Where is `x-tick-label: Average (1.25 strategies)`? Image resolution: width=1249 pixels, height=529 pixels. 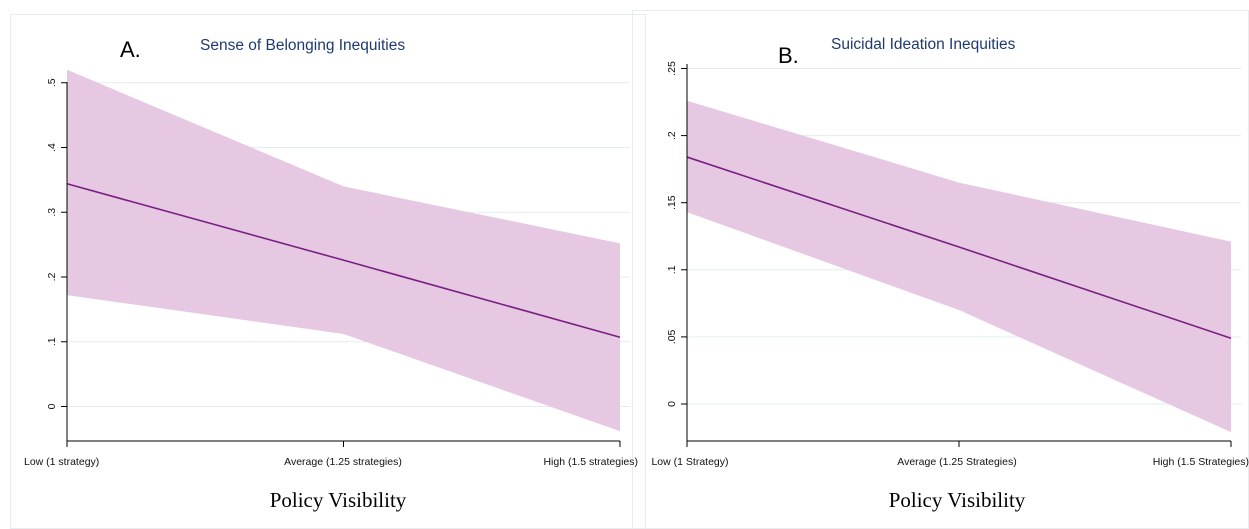 x-tick-label: Average (1.25 strategies) is located at coordinates (343, 462).